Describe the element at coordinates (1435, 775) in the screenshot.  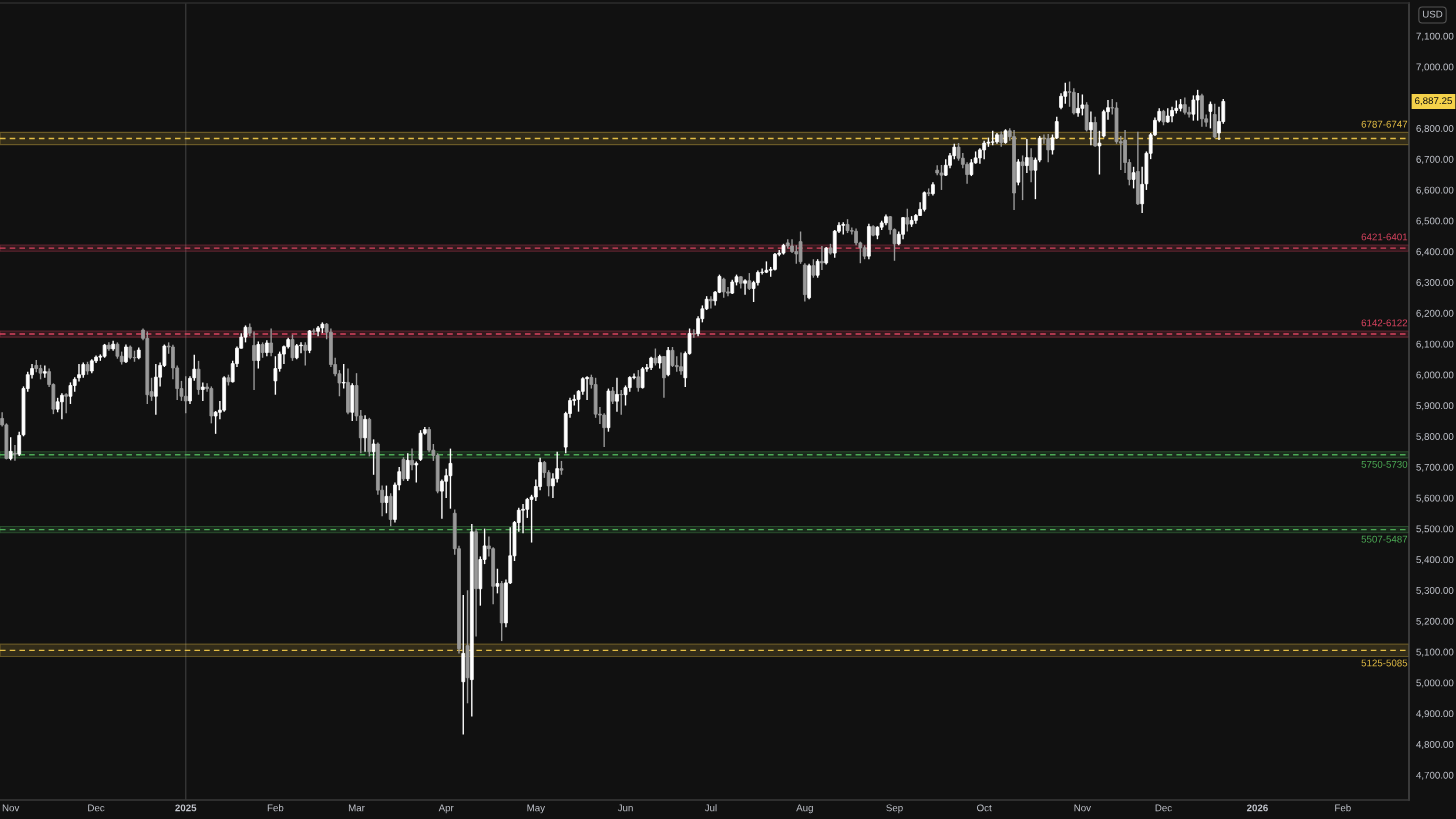
I see `y-tick-label: 4,700.00` at that location.